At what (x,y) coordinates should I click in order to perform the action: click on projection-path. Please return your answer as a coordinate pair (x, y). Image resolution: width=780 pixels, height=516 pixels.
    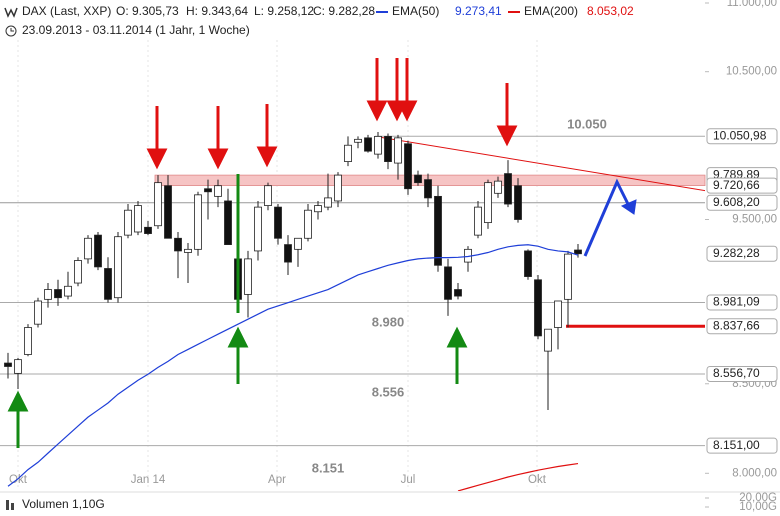
    Looking at the image, I should click on (607, 217).